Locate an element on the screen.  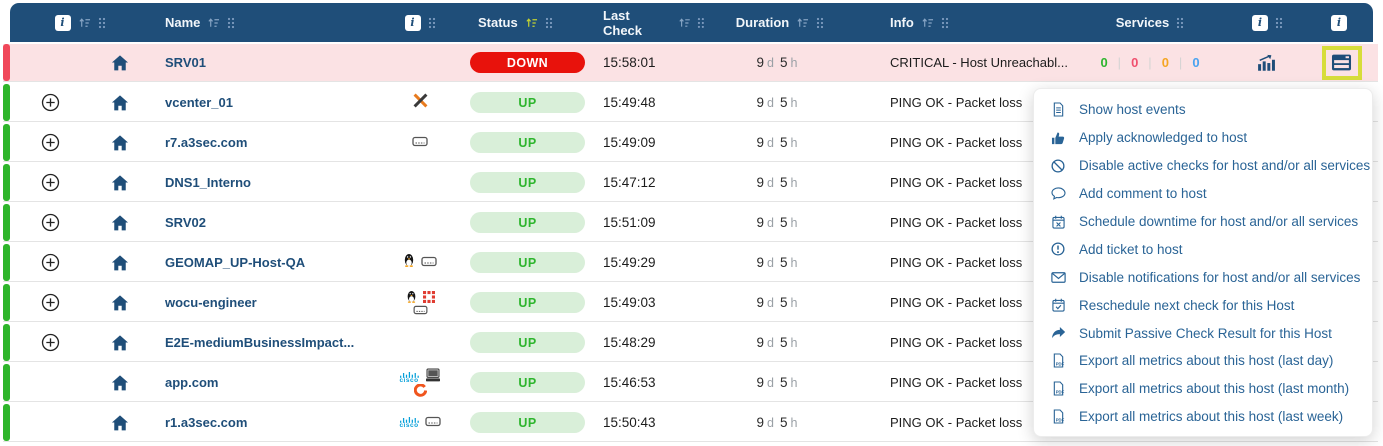
metrics-chart-icon is located at coordinates (1267, 62).